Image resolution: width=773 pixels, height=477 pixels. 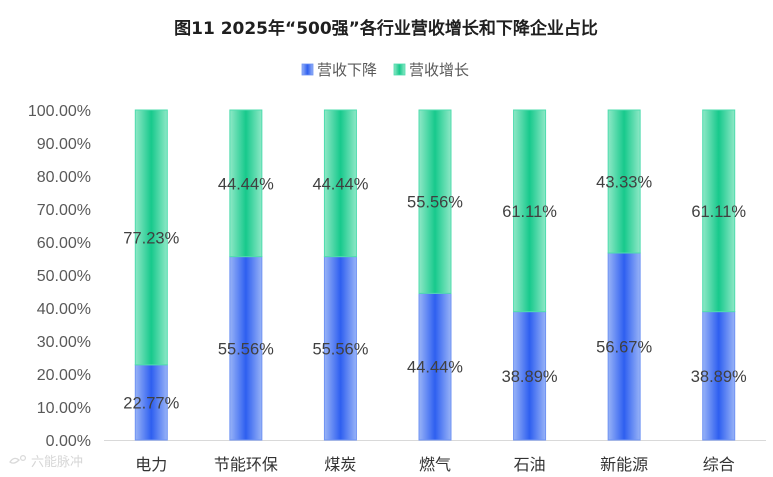 What do you see at coordinates (64, 210) in the screenshot?
I see `y-tick-label: 70.00%` at bounding box center [64, 210].